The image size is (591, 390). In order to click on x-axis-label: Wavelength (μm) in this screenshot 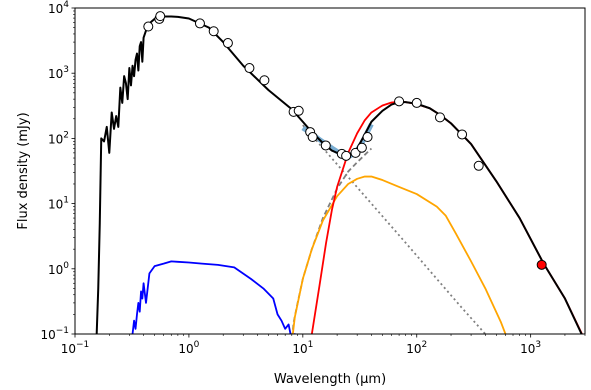, I will do `click(330, 379)`.